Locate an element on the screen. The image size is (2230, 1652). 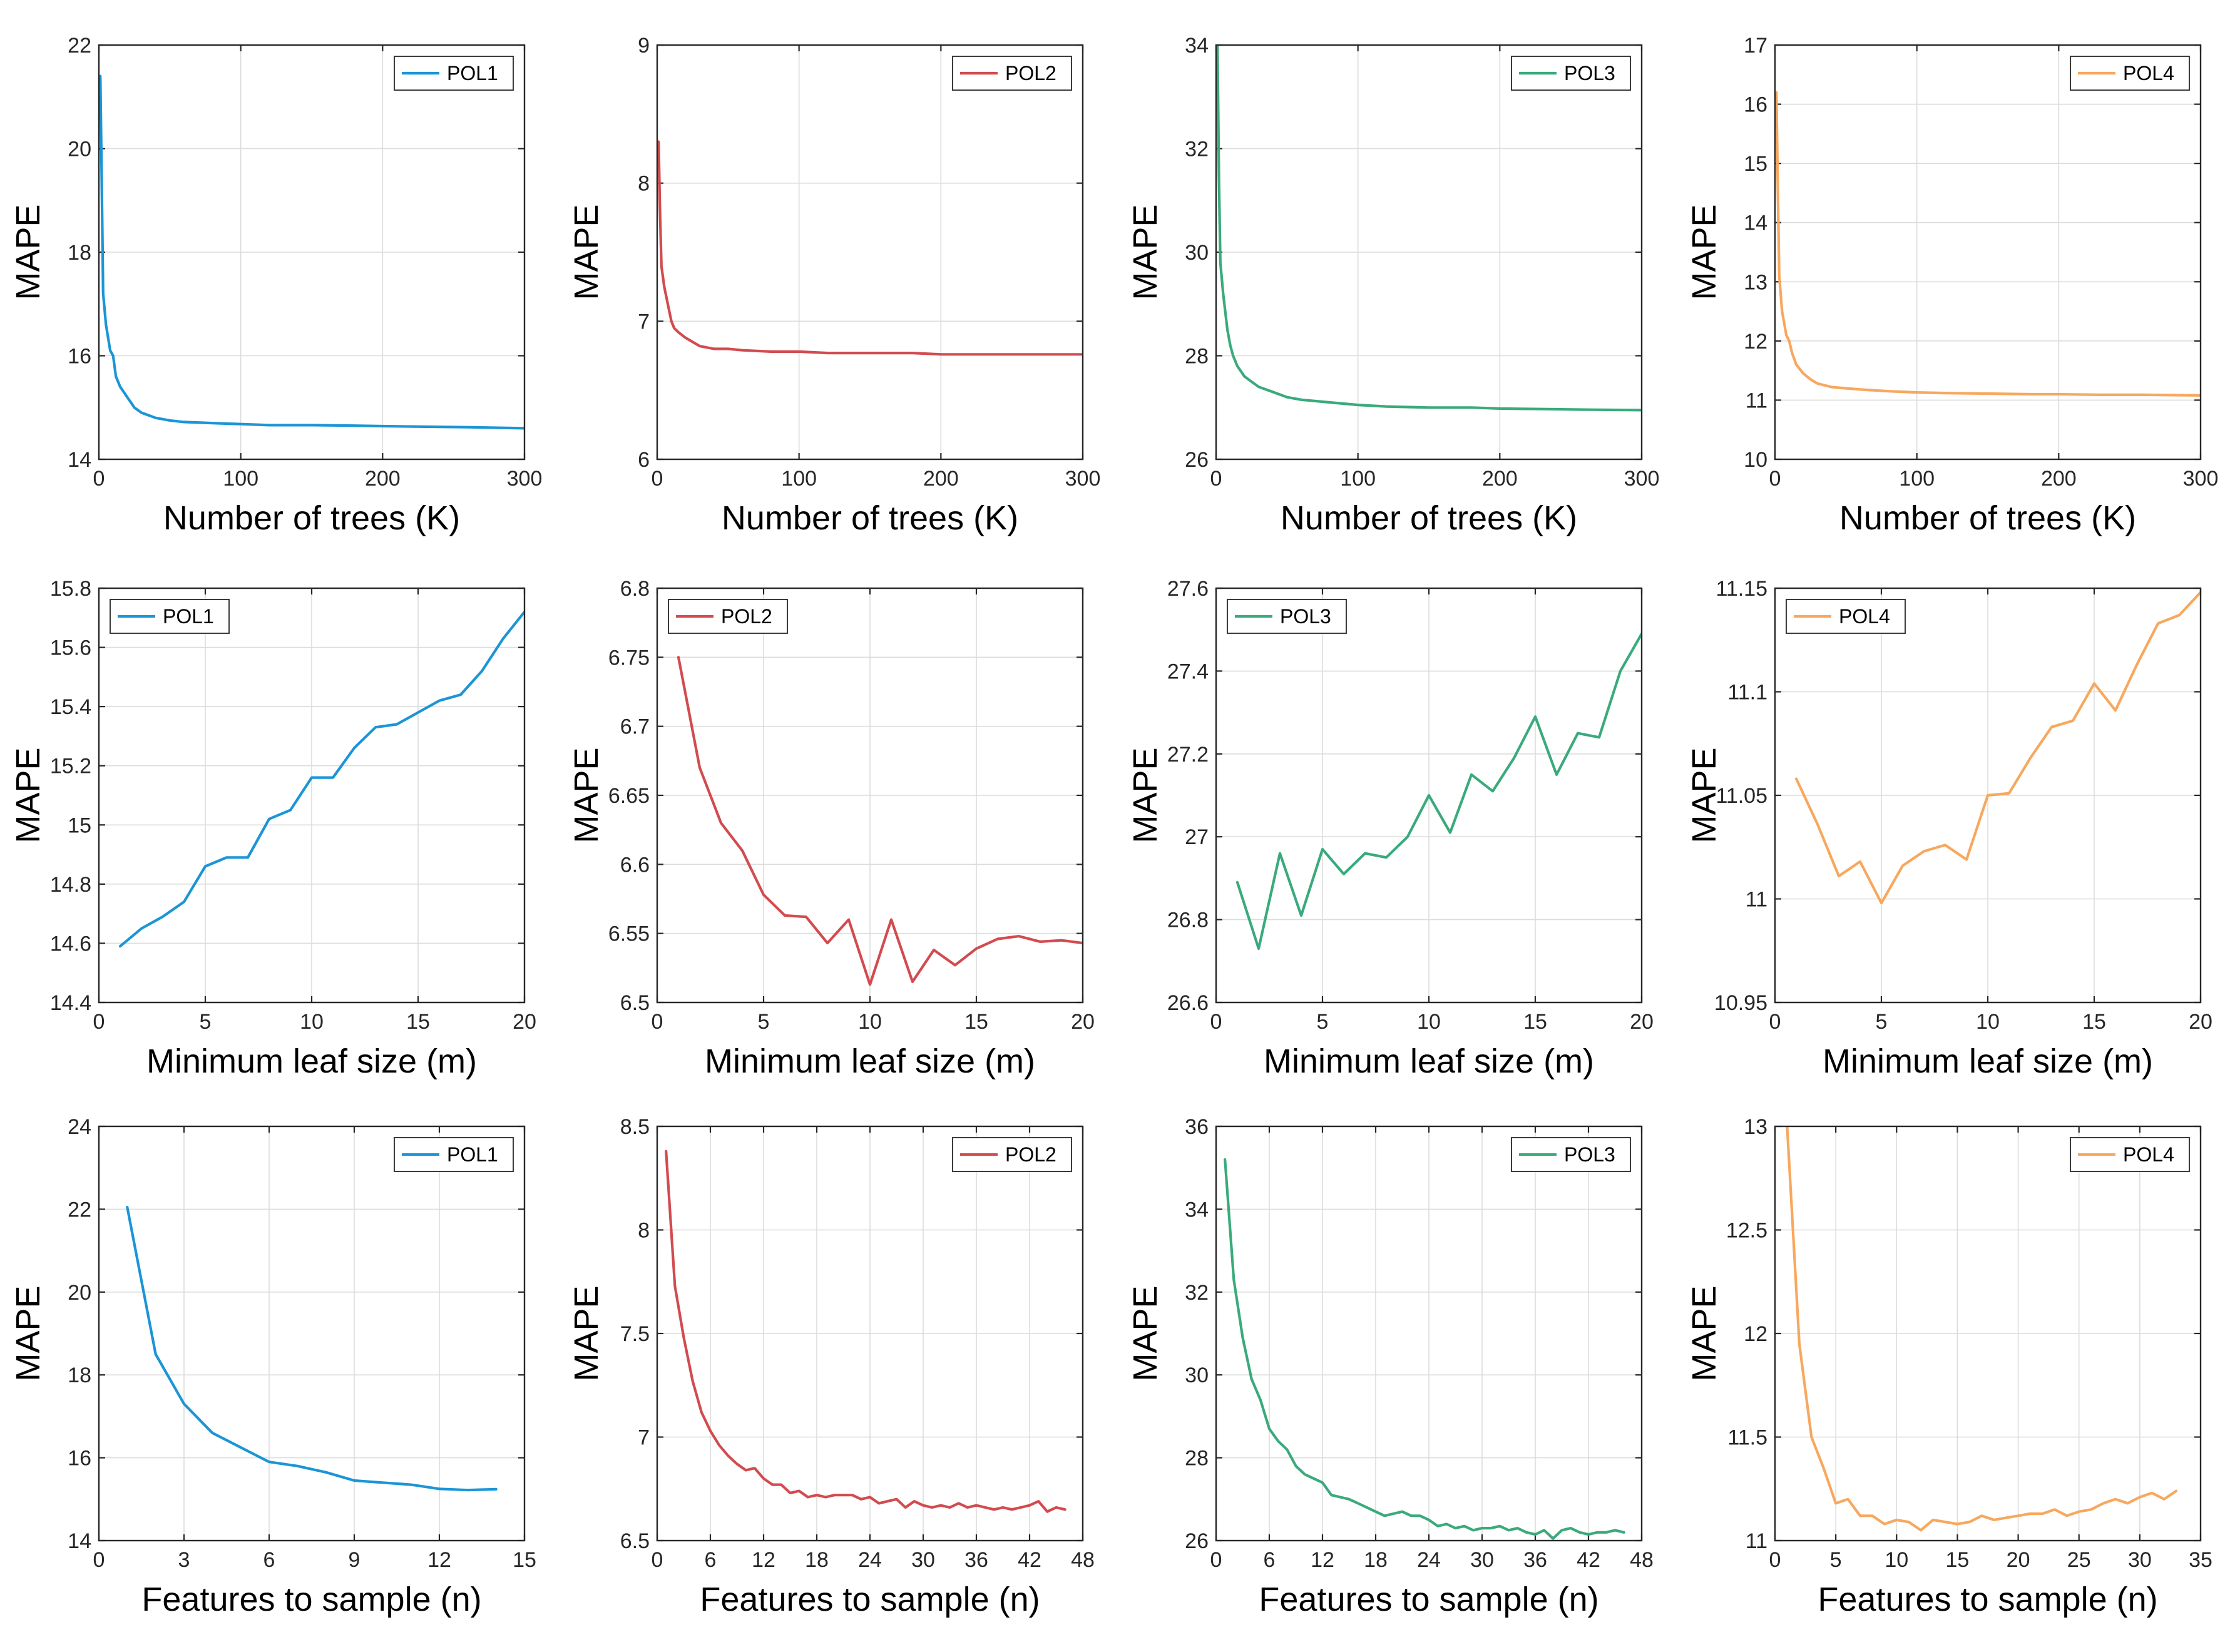
x-tick-label: 48 is located at coordinates (1083, 1560).